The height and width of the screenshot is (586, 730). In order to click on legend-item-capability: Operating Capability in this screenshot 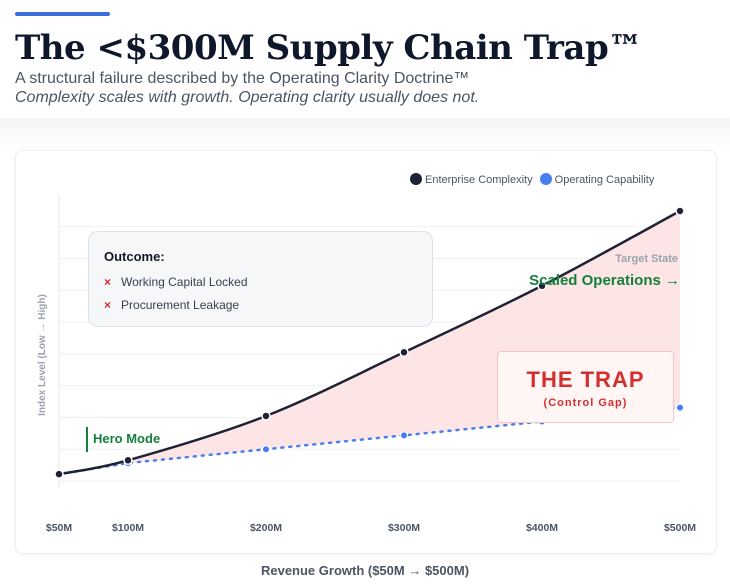, I will do `click(597, 179)`.